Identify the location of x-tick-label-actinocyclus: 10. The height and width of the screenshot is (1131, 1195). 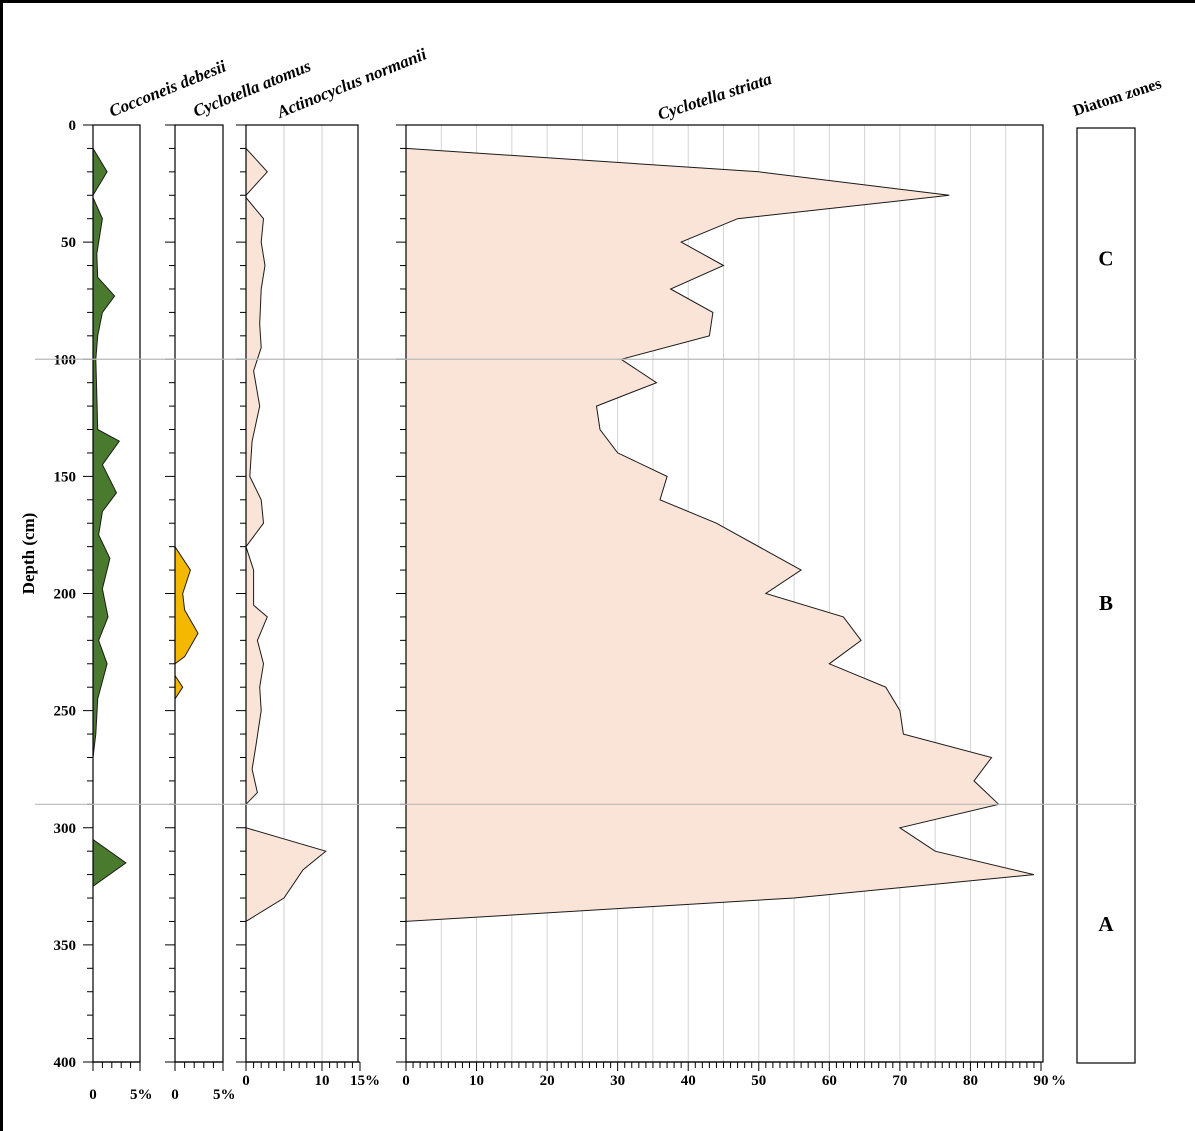
(322, 1081).